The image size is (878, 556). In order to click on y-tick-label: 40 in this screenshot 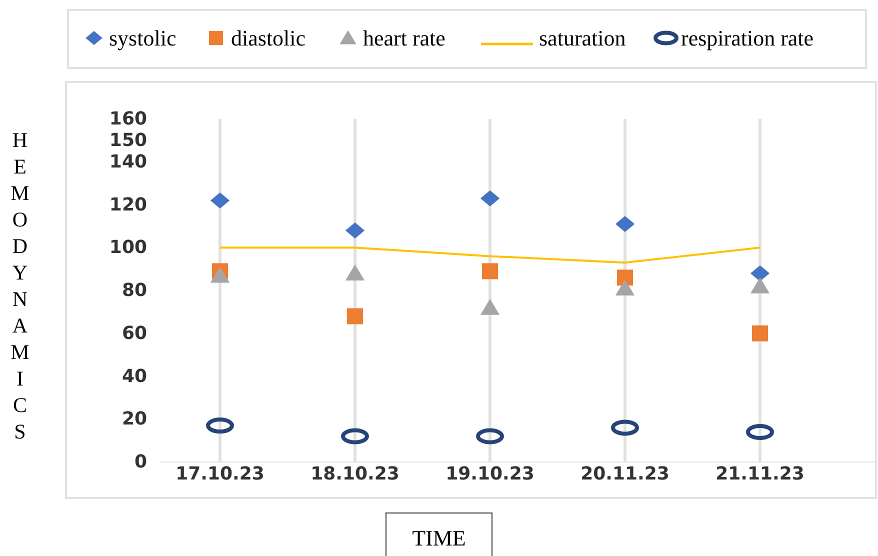, I will do `click(134, 376)`.